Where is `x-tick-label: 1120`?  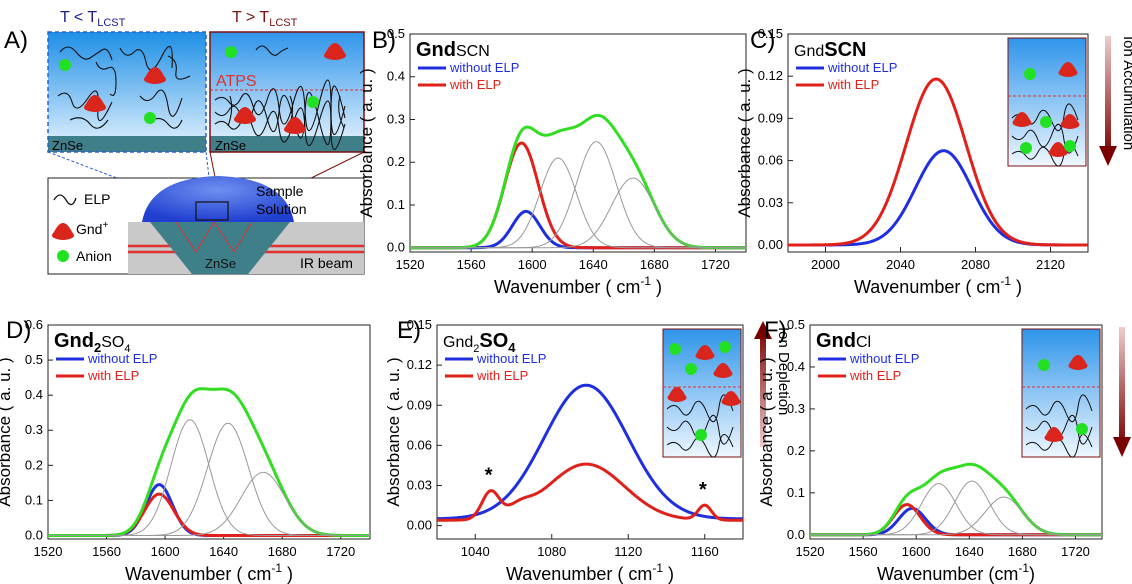
x-tick-label: 1120 is located at coordinates (628, 551).